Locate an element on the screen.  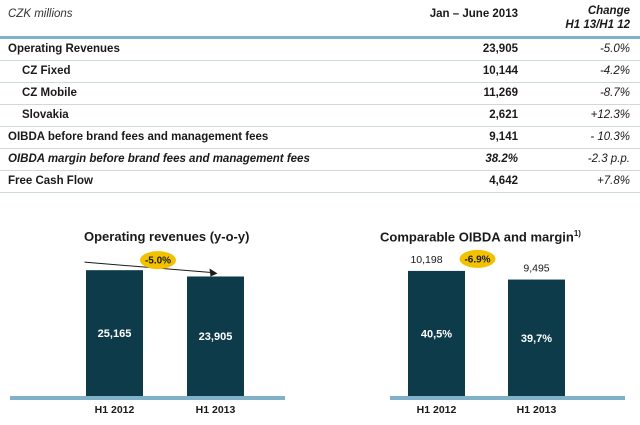
chart-title-oibda-text: Comparable OIBDA and margin is located at coordinates (477, 237).